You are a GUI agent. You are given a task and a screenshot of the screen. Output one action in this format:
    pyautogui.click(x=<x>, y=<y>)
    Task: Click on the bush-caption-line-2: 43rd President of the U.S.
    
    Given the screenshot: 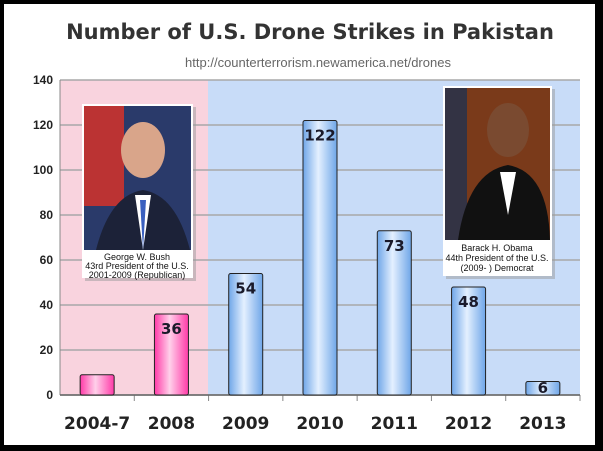 What is the action you would take?
    pyautogui.click(x=137, y=266)
    